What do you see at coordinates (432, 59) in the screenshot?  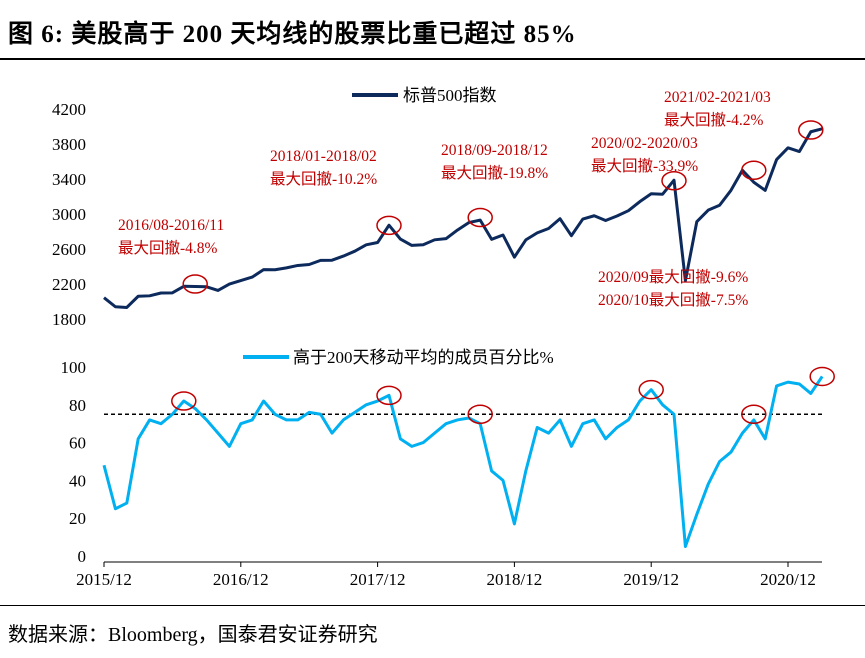 I see `title-rule` at bounding box center [432, 59].